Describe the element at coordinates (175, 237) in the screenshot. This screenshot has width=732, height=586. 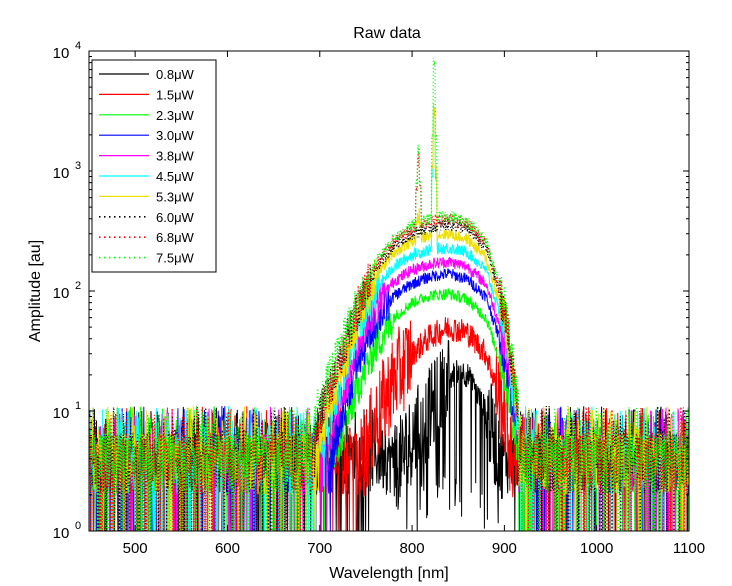
I see `legend-label: 6.8μW` at that location.